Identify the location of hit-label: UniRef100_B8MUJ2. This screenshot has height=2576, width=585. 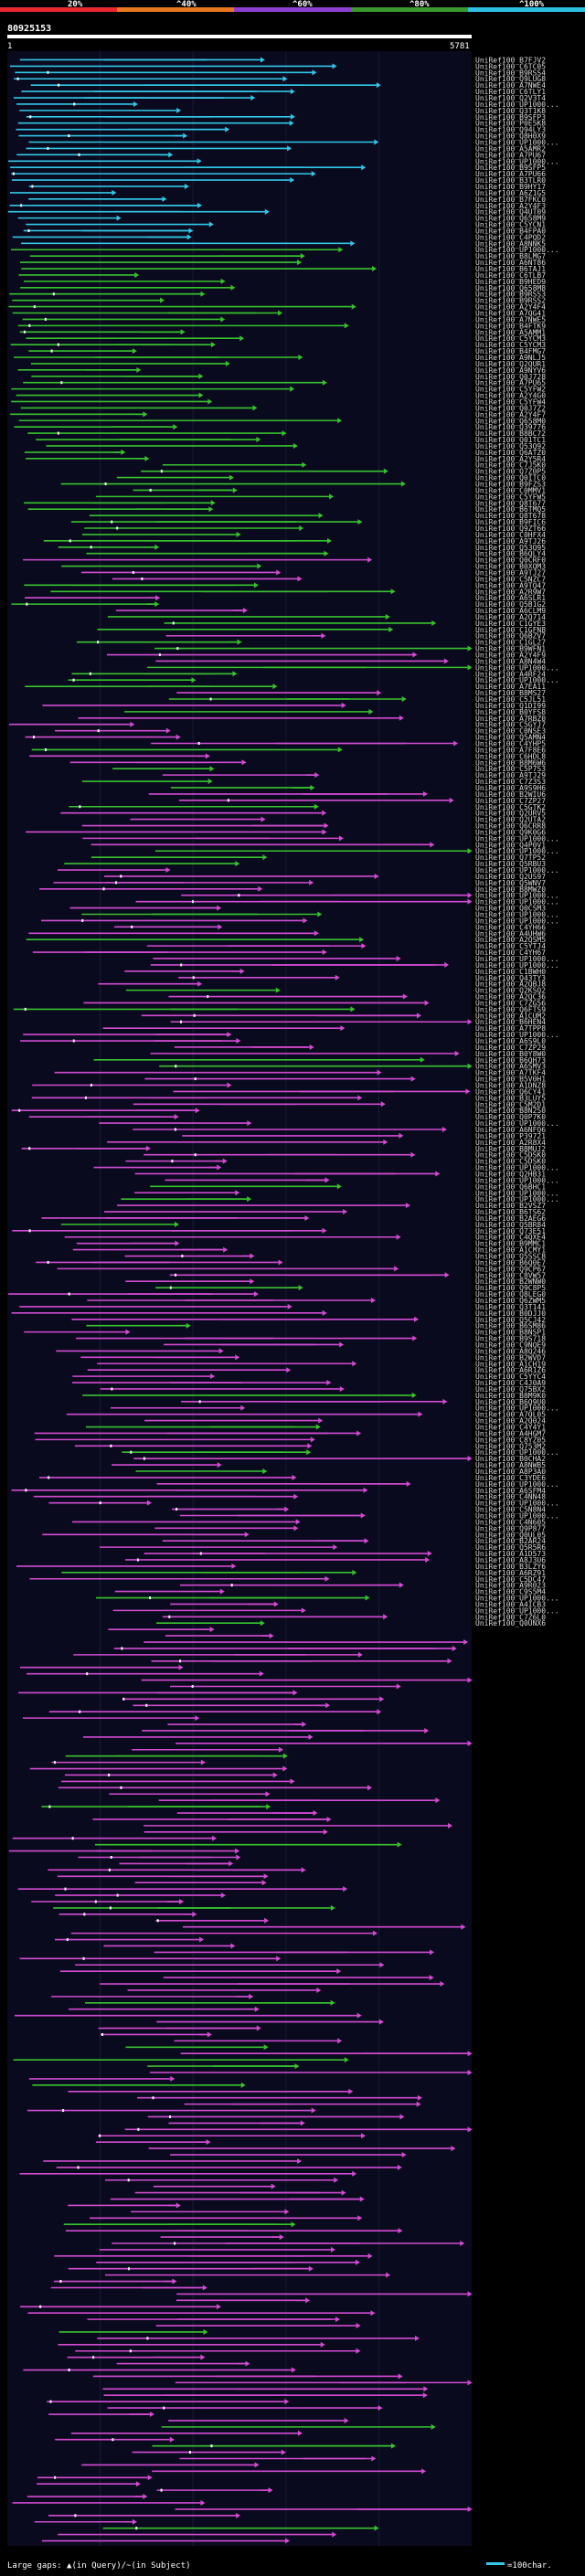
(511, 1149).